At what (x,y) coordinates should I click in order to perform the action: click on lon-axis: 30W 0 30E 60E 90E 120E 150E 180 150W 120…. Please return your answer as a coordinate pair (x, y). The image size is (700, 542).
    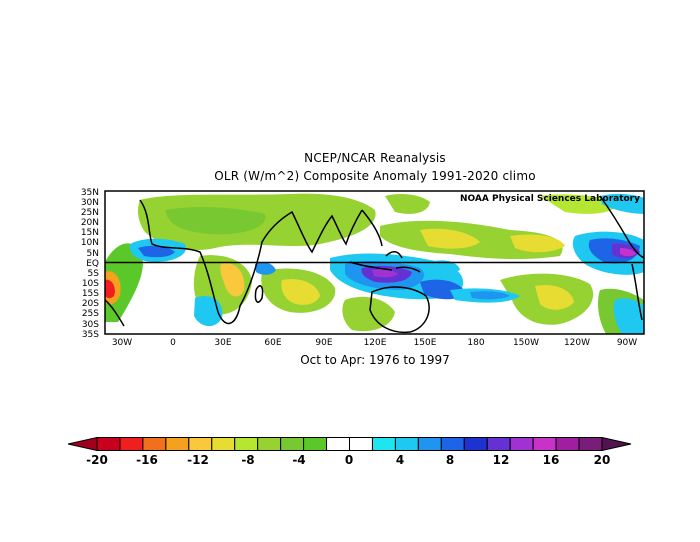
    Looking at the image, I should click on (374, 343).